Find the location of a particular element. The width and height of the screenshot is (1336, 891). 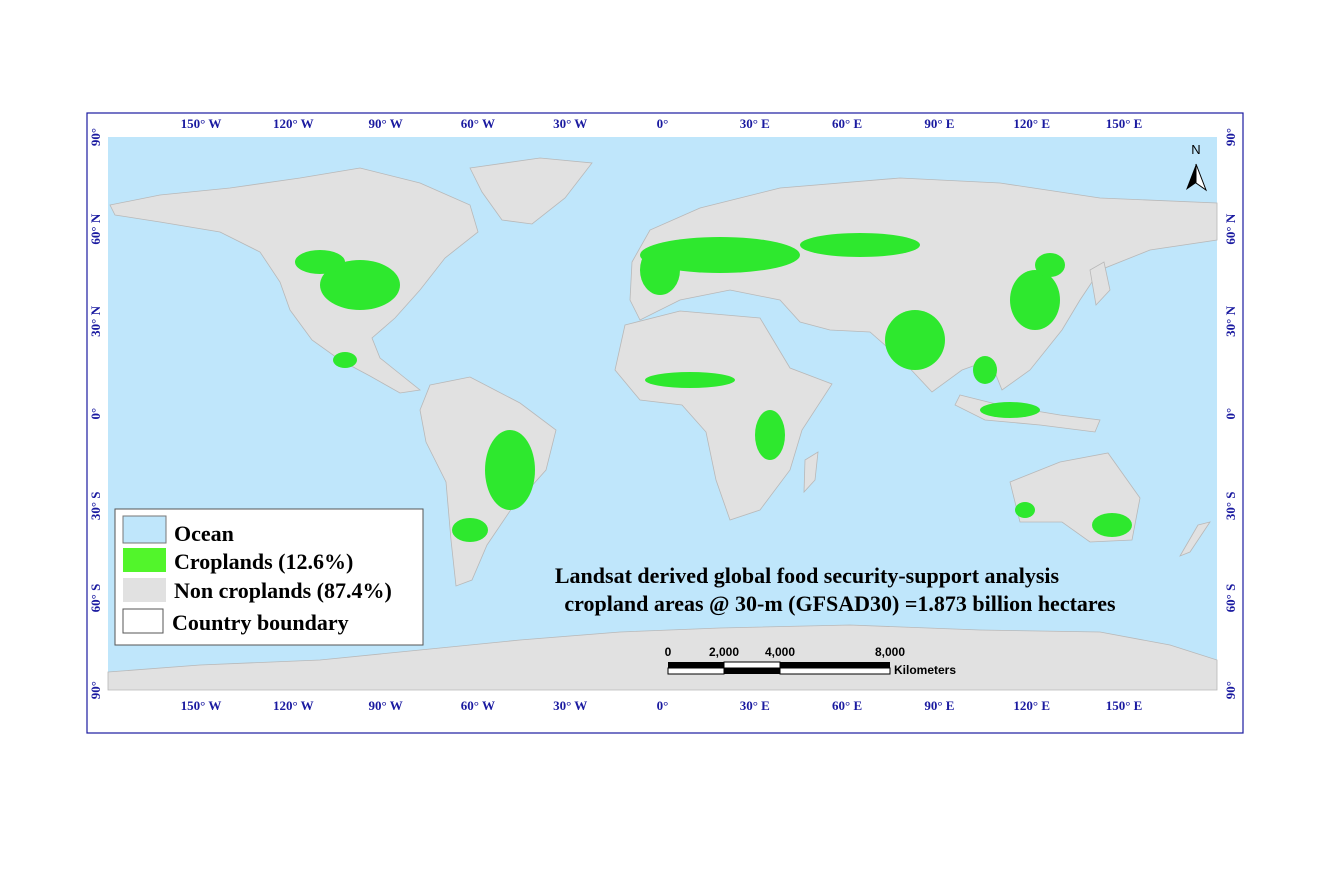

legend-swatch-noncroplands is located at coordinates (144, 590).